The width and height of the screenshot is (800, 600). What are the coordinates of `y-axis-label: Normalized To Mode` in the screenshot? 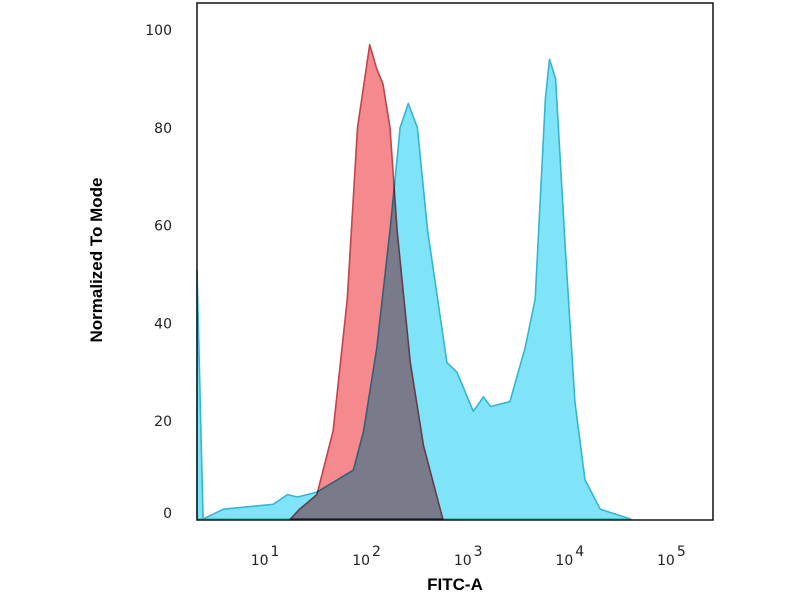 It's located at (96, 260).